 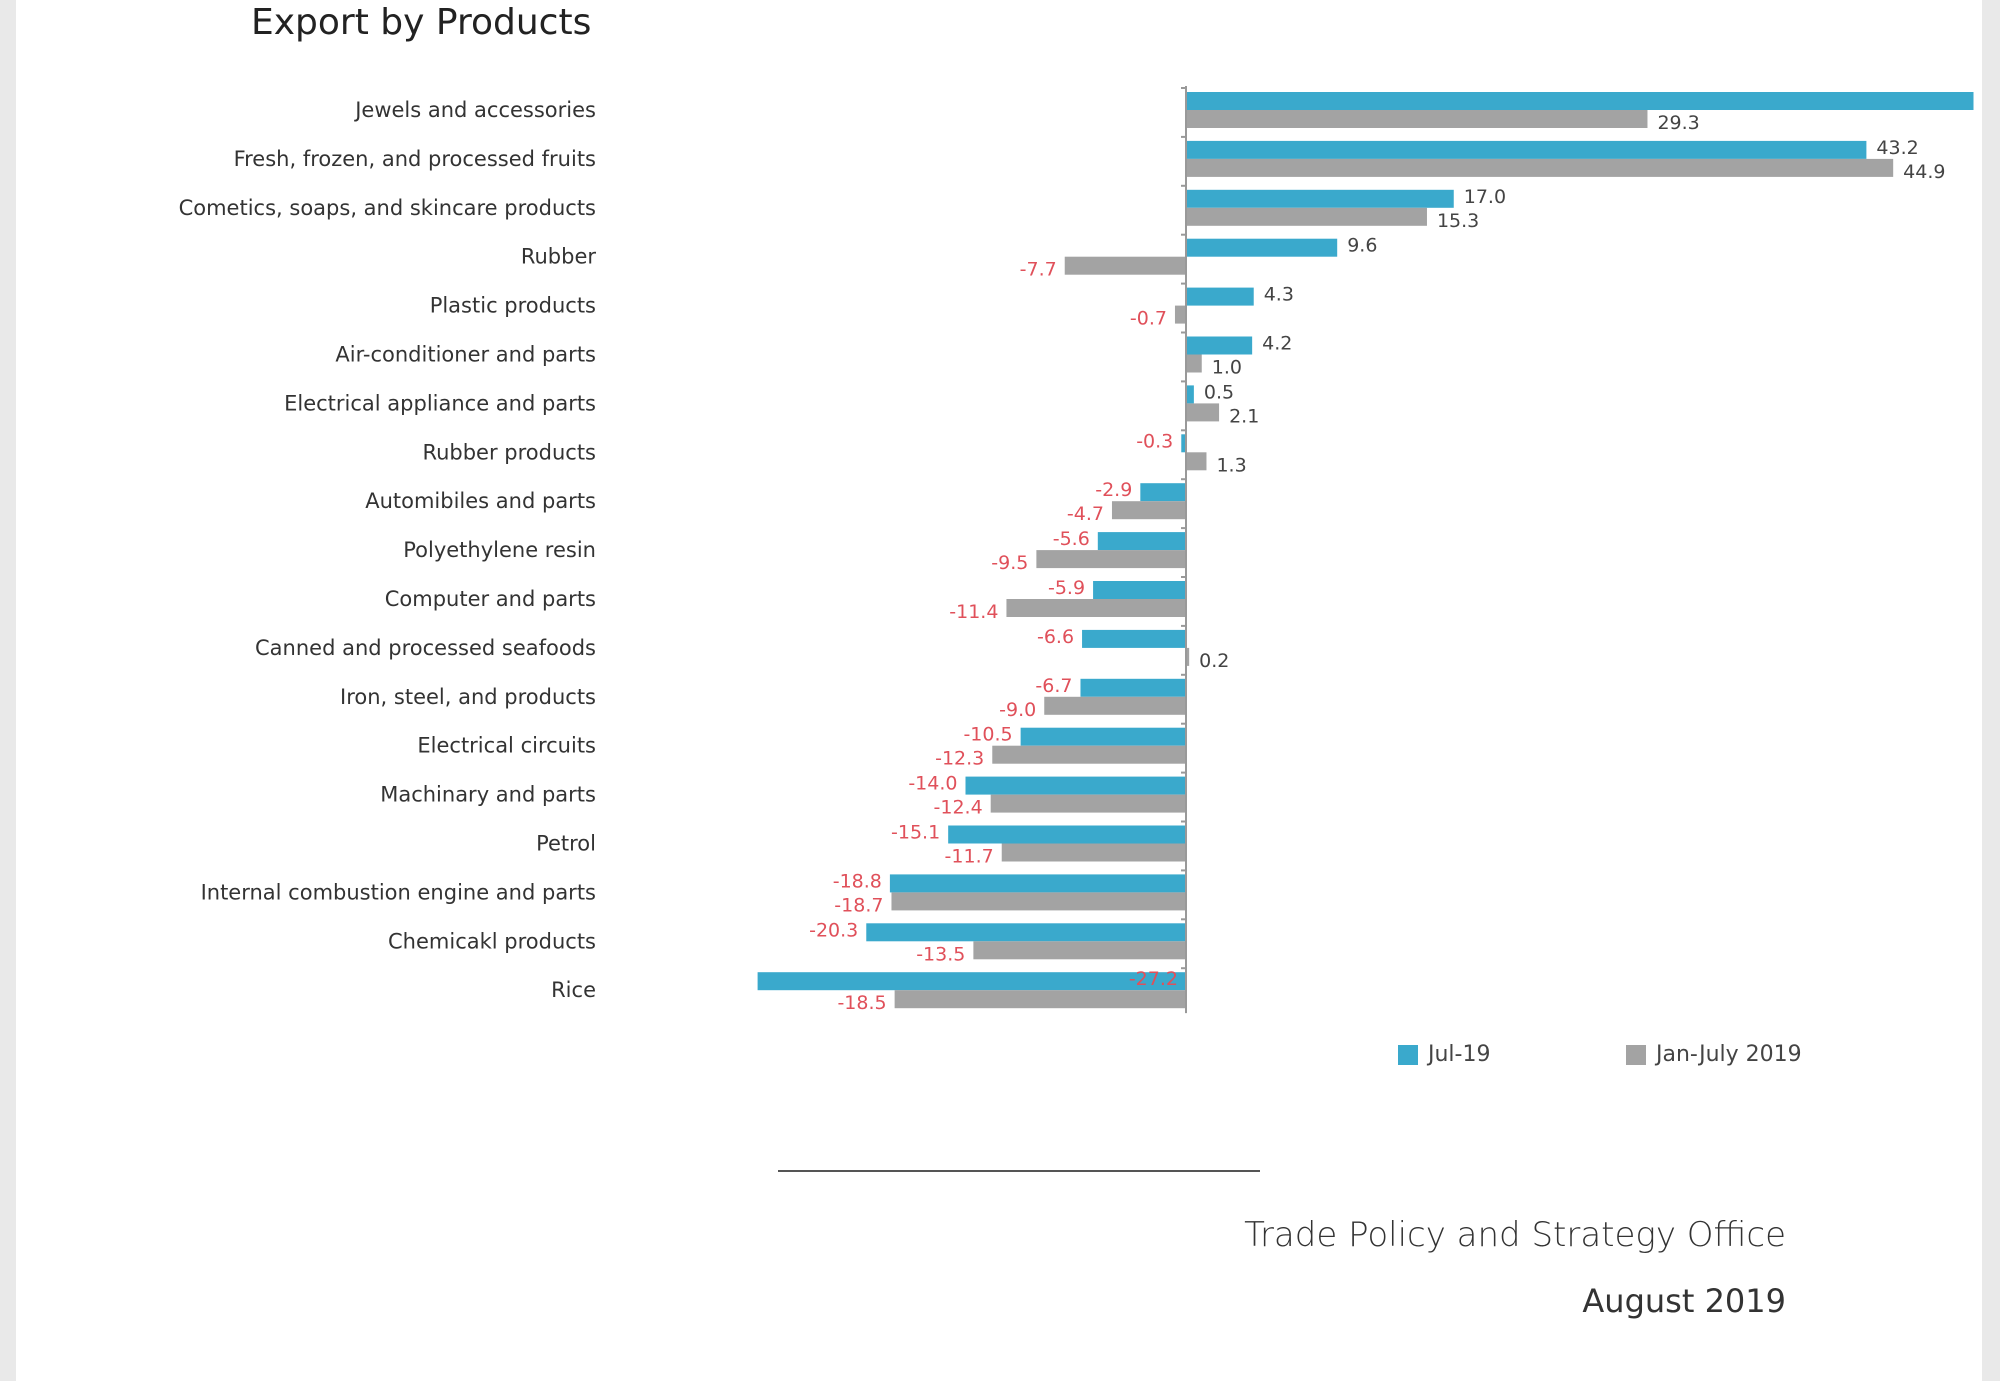 What do you see at coordinates (959, 759) in the screenshot?
I see `data-label: -12.3` at bounding box center [959, 759].